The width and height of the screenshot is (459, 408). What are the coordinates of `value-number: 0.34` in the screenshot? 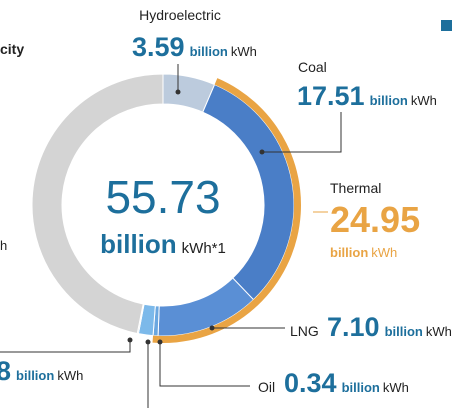 It's located at (310, 383).